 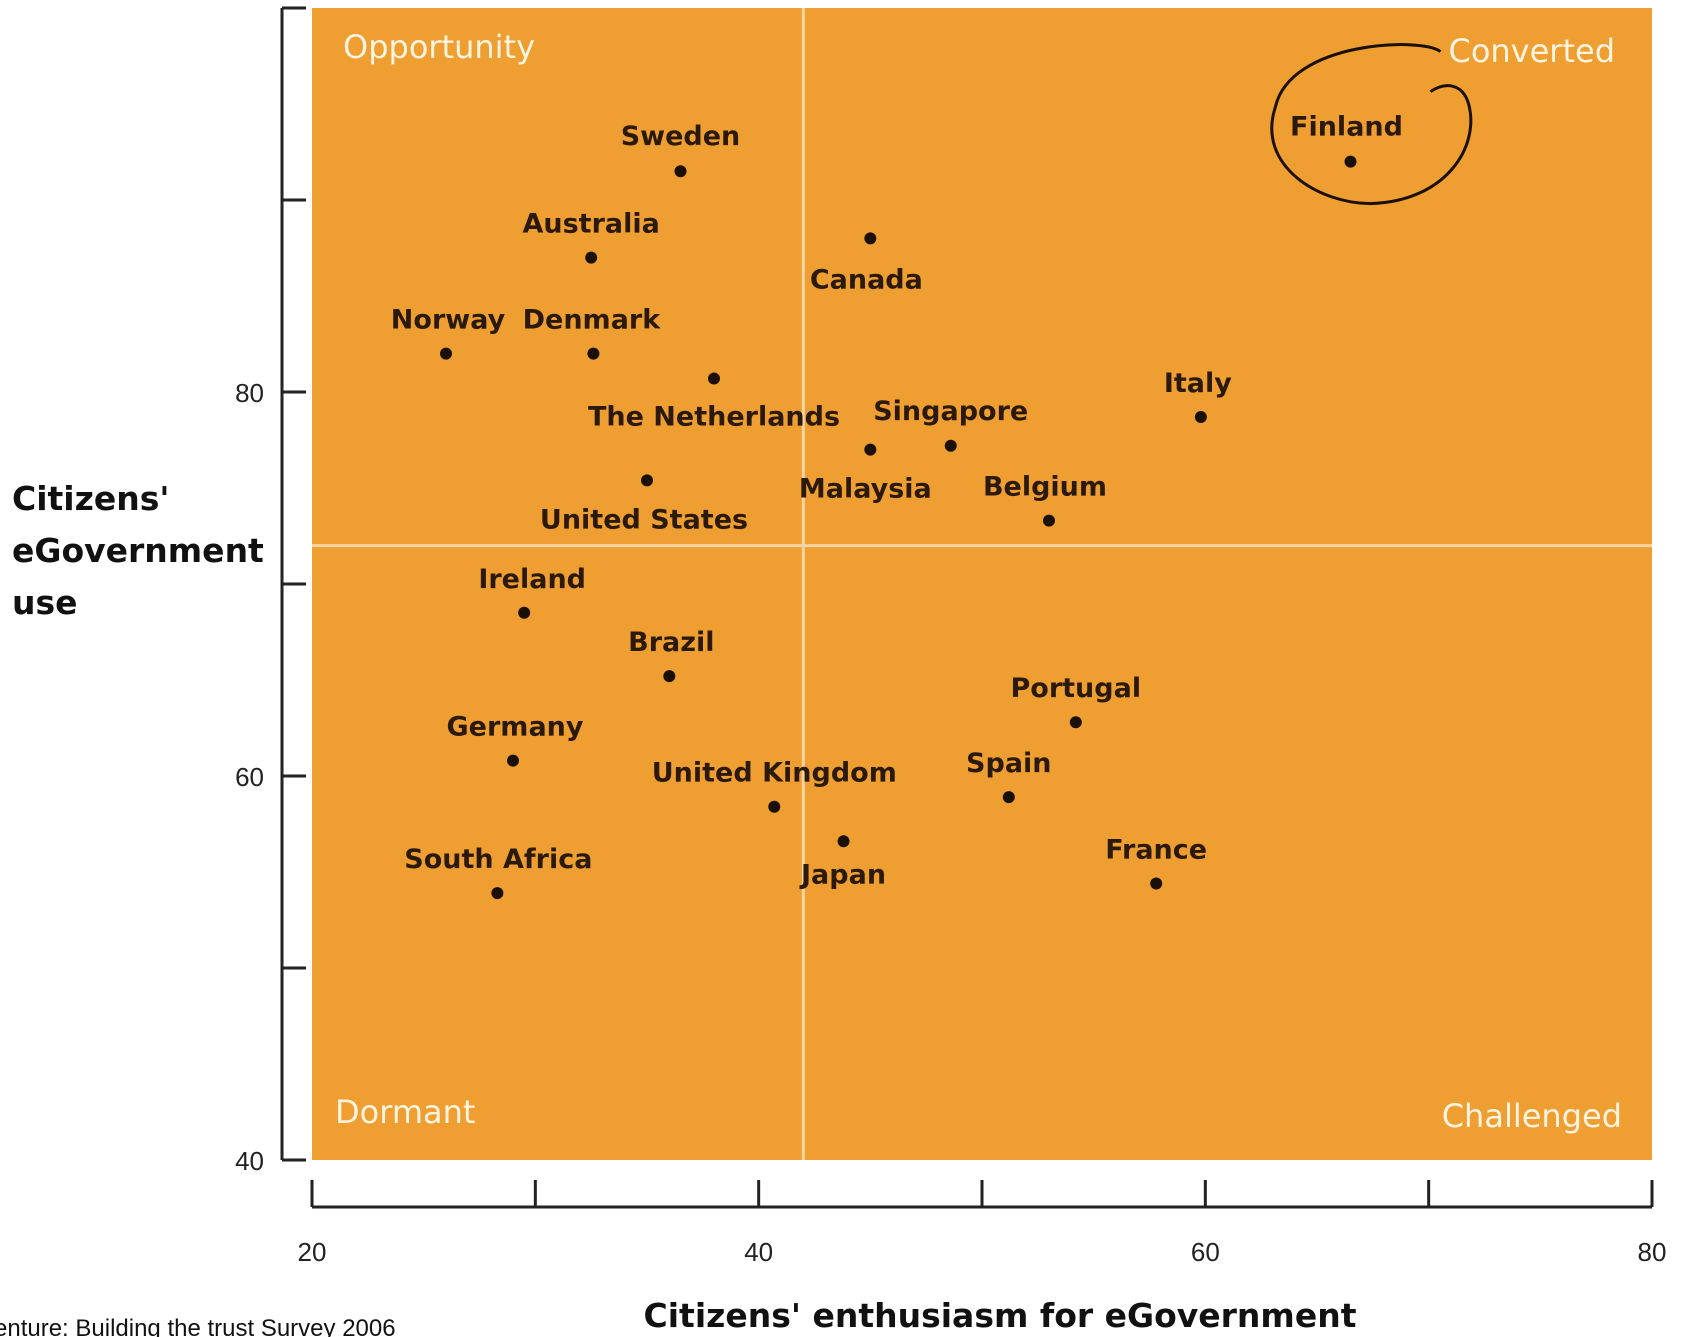 I want to click on x-tick-label: 20, so click(x=312, y=1252).